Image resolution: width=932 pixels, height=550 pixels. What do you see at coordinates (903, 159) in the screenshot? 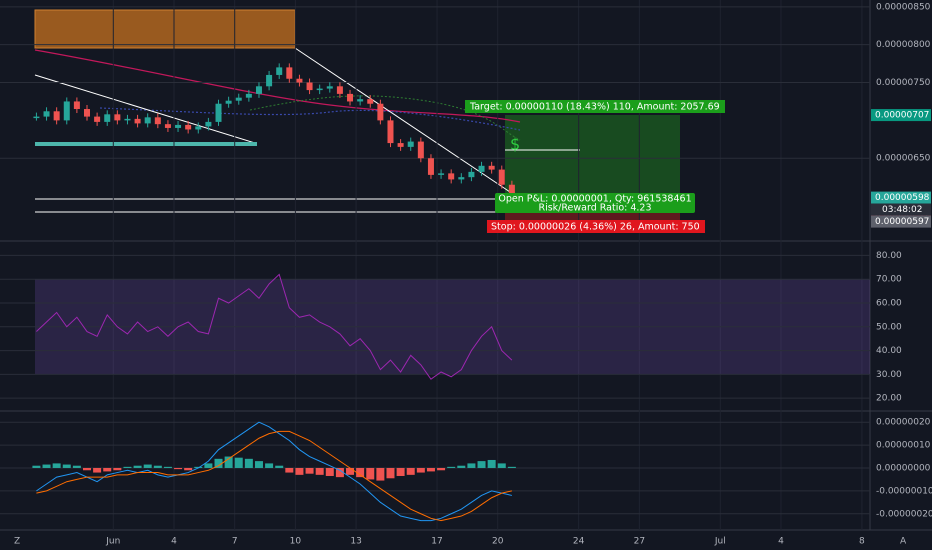
I see `y-tick-label: 0.00000650` at bounding box center [903, 159].